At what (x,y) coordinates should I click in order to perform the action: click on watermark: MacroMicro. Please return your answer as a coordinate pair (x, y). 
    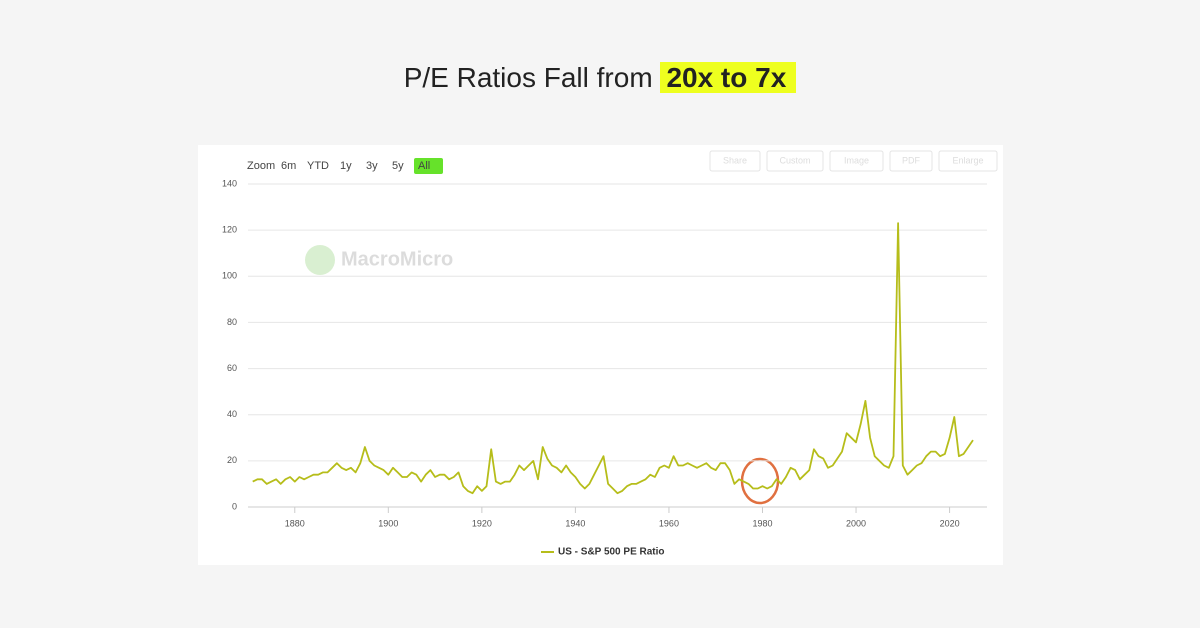
    Looking at the image, I should click on (379, 260).